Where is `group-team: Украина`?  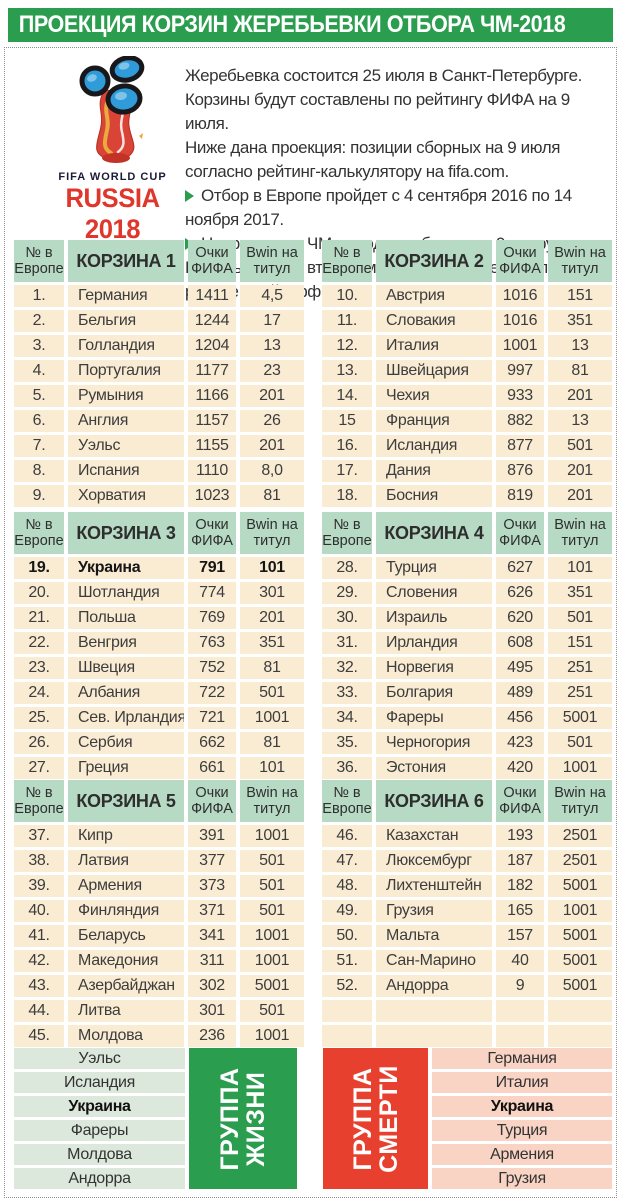 group-team: Украина is located at coordinates (99, 1106).